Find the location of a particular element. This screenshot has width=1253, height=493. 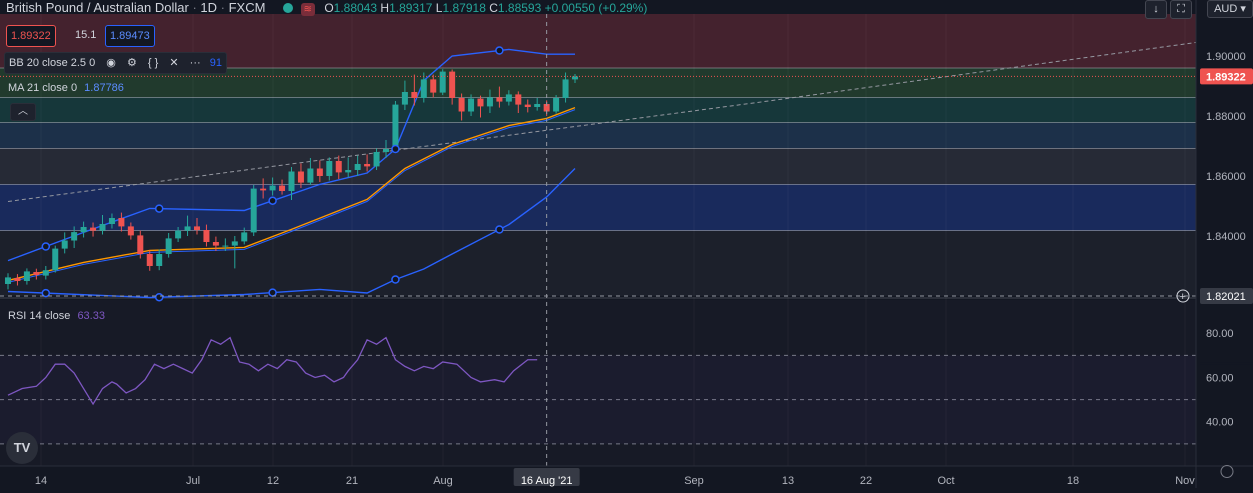

ma-label: MA 21 close 0 is located at coordinates (43, 88).